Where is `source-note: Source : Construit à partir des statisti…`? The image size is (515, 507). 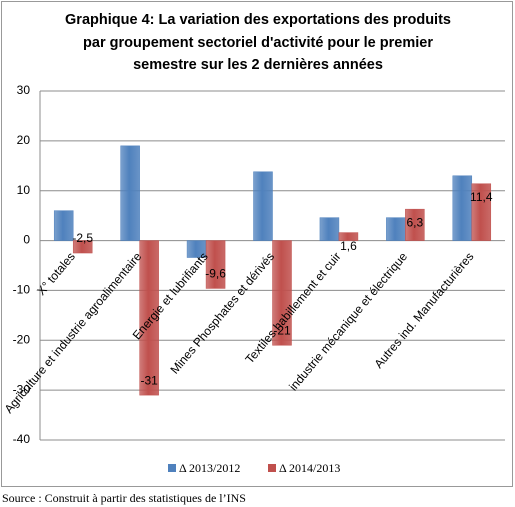
source-note: Source : Construit à partir des statisti… is located at coordinates (124, 498).